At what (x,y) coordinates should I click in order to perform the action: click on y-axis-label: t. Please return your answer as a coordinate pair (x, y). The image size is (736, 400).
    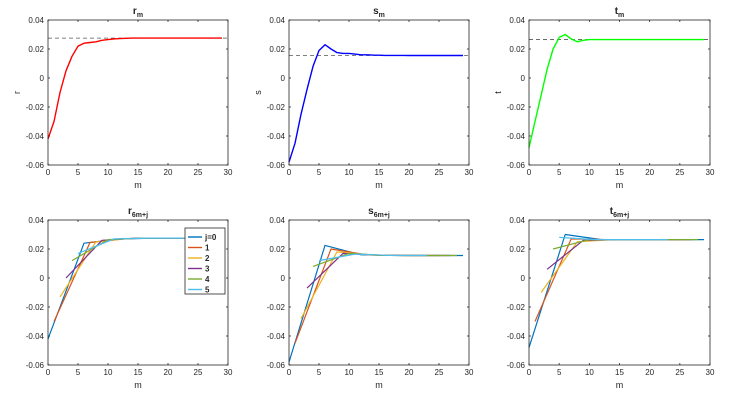
    Looking at the image, I should click on (498, 92).